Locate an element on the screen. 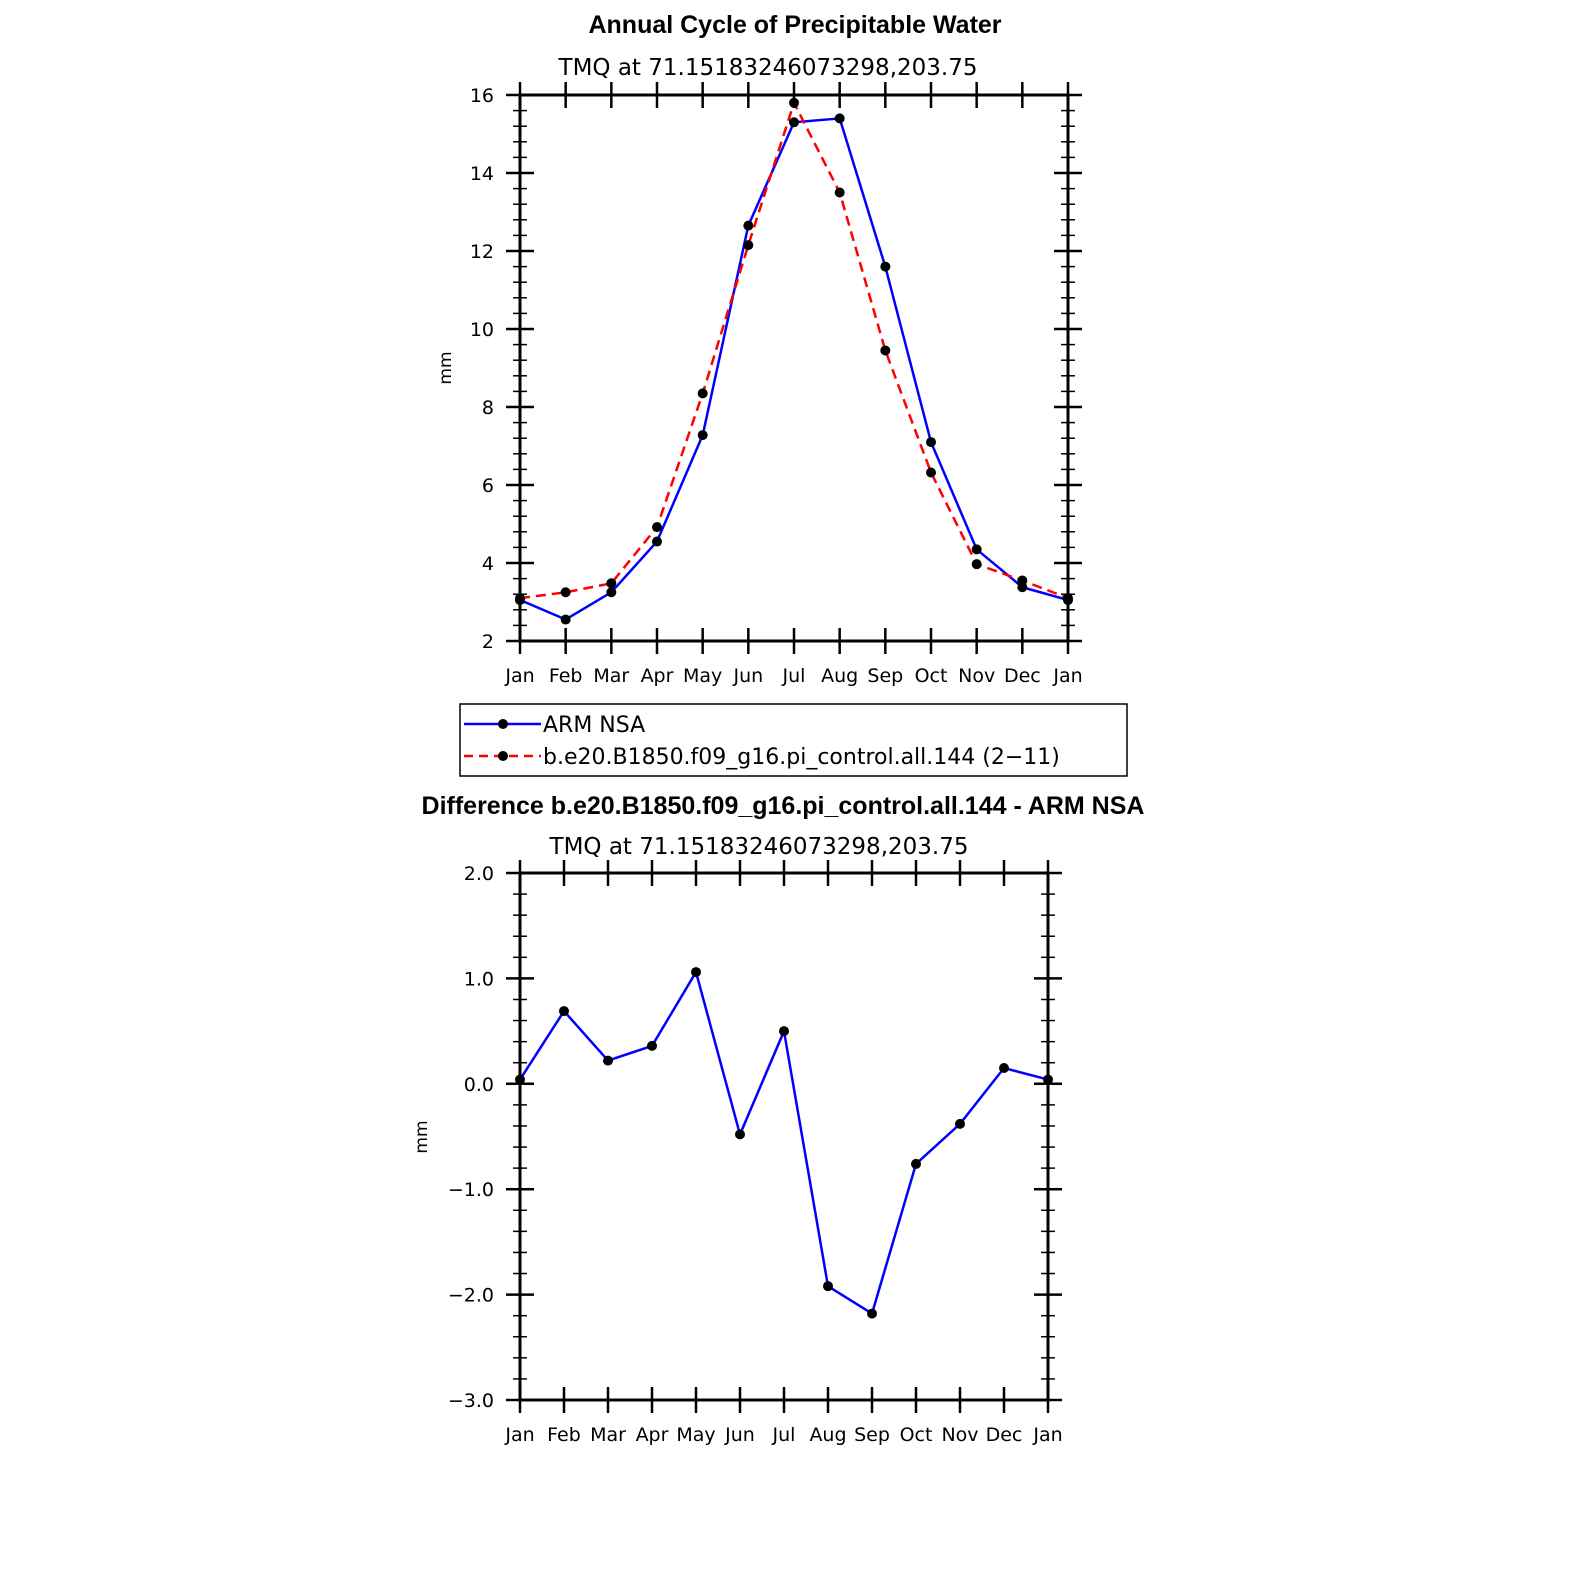 This screenshot has height=1574, width=1574. y-tick-label: 6 is located at coordinates (488, 486).